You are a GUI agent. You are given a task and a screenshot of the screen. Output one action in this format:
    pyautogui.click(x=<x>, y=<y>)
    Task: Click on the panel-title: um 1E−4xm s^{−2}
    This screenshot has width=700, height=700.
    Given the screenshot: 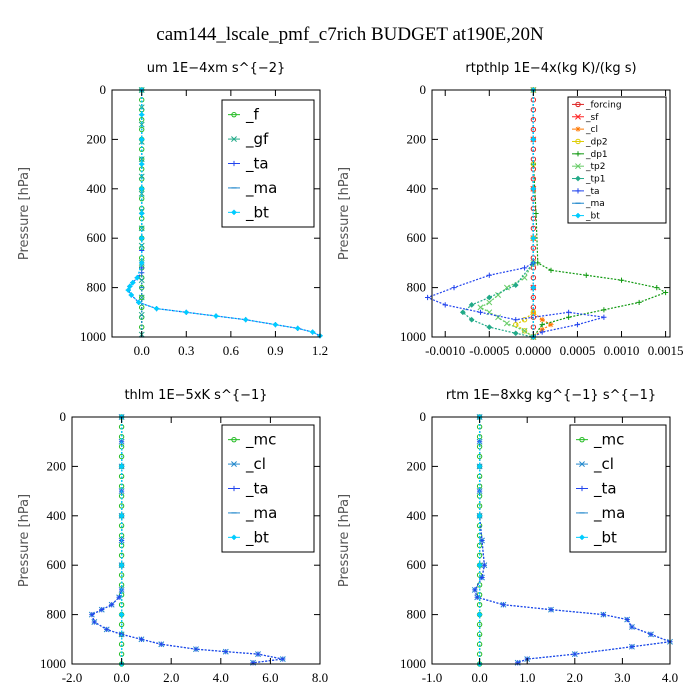 What is the action you would take?
    pyautogui.click(x=216, y=68)
    